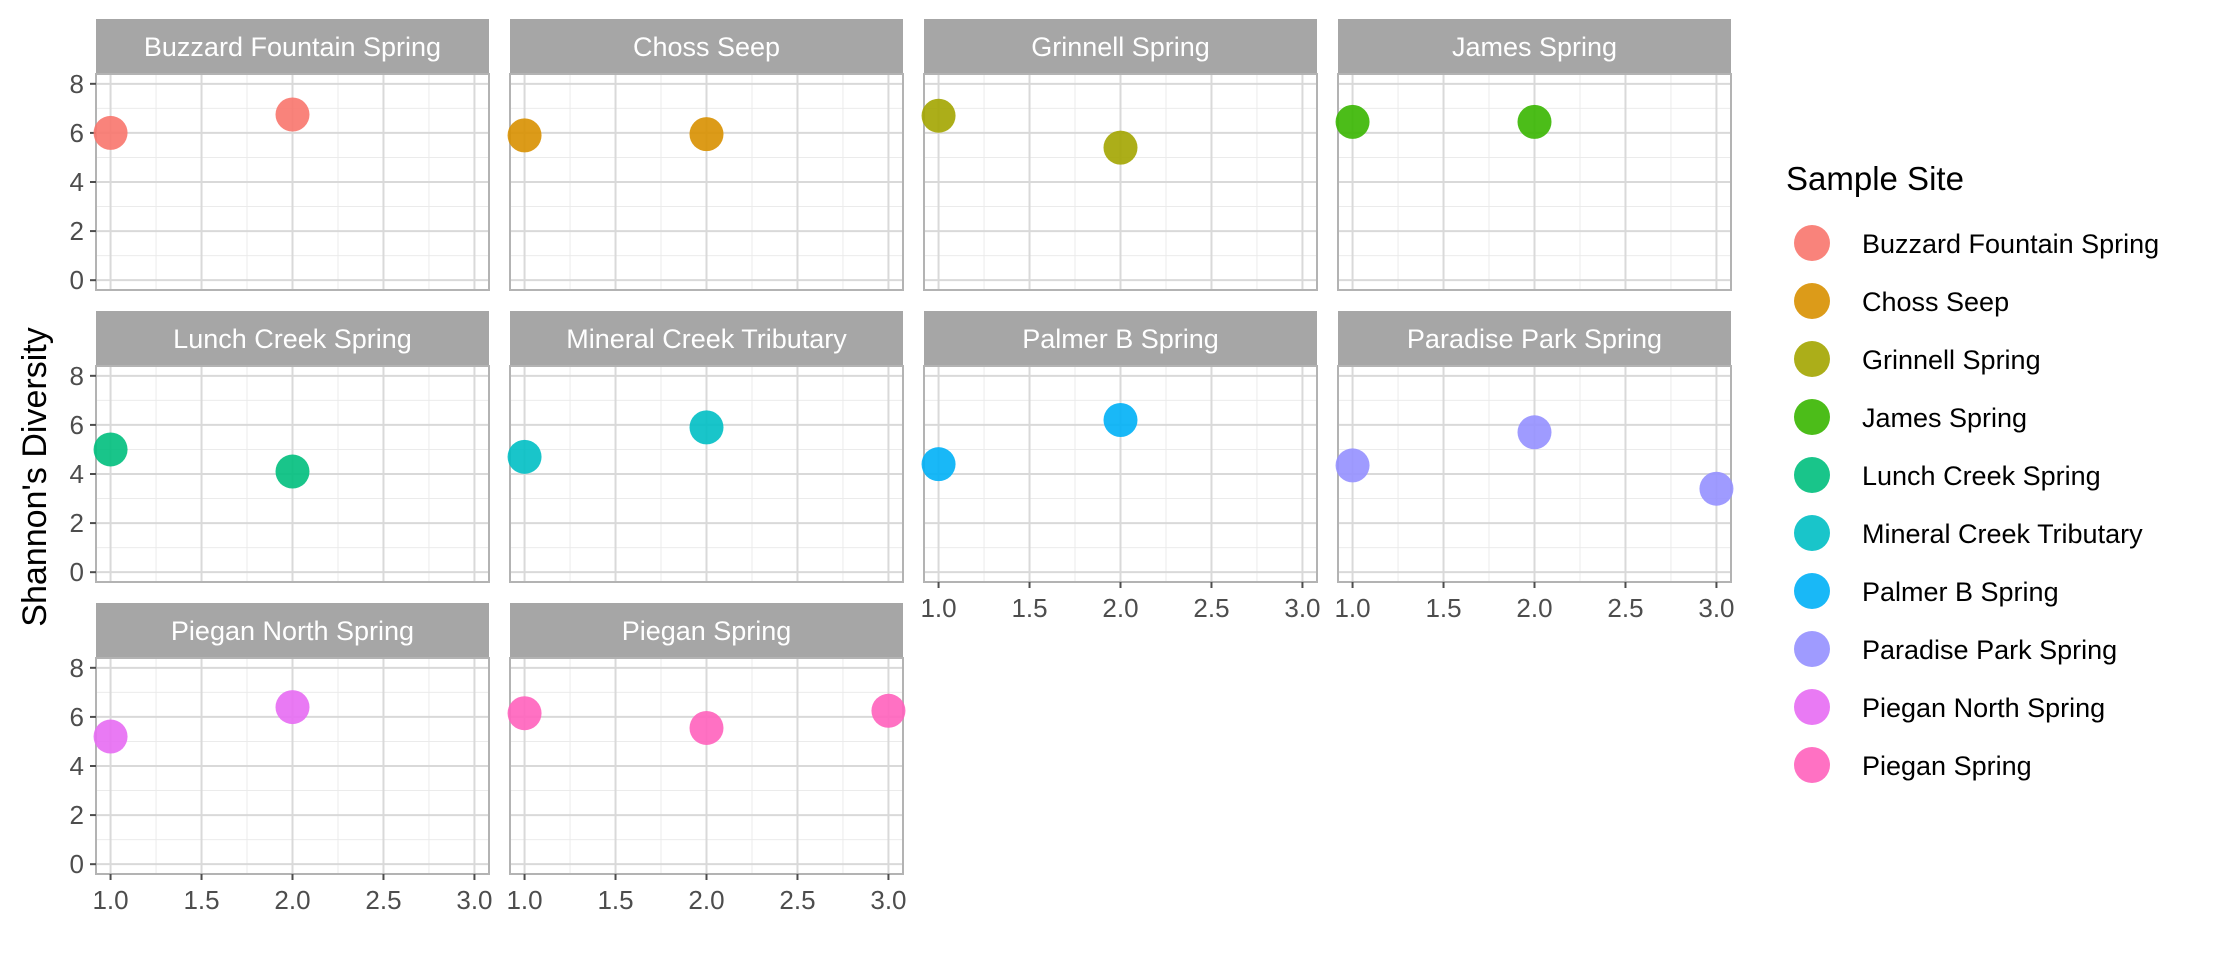 The image size is (2215, 977). What do you see at coordinates (1955, 649) in the screenshot?
I see `legend-item-paradise-park-spring: Paradise Park Spring` at bounding box center [1955, 649].